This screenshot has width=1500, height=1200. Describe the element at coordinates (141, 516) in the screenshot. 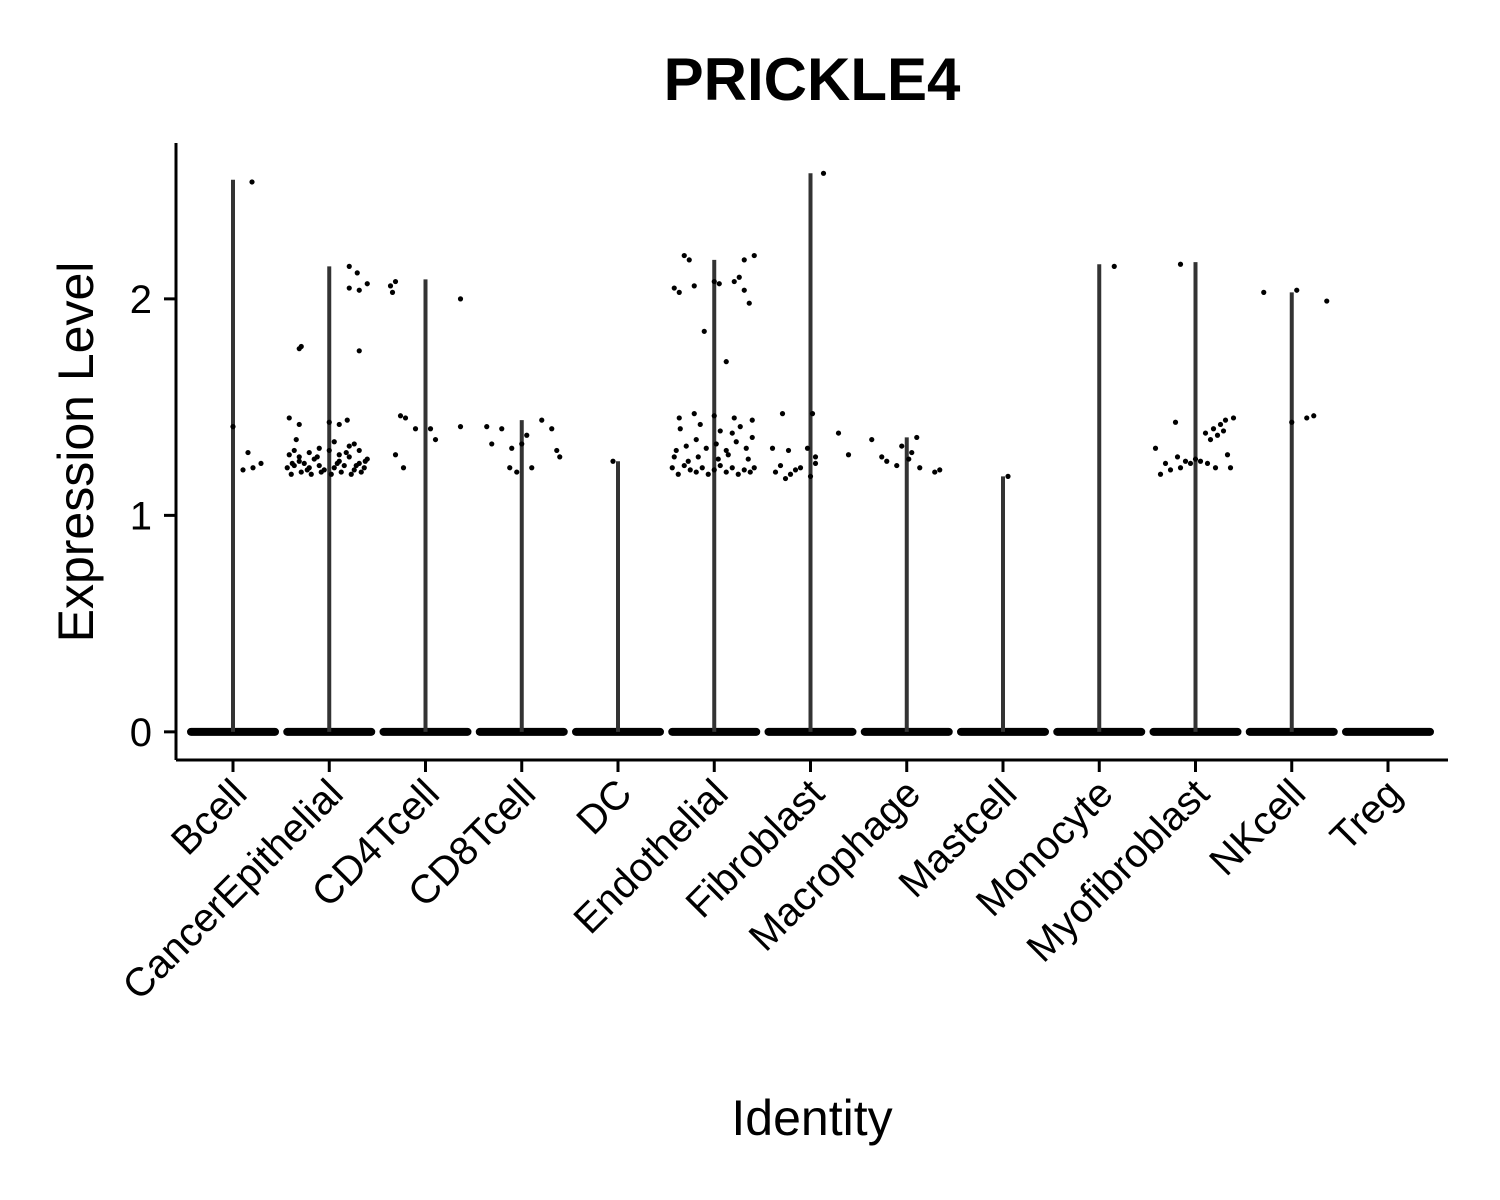

I see `y-tick-label: 1` at that location.